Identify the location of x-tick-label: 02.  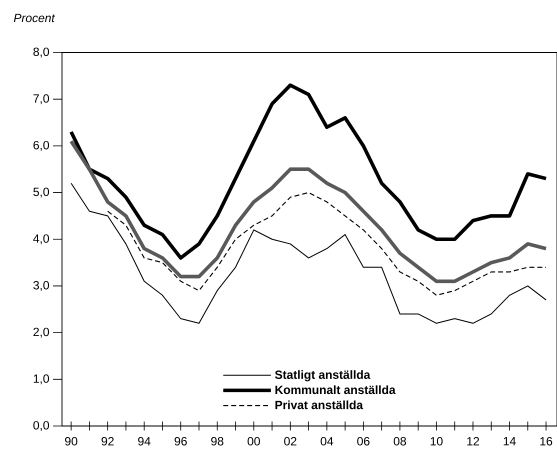
(290, 441).